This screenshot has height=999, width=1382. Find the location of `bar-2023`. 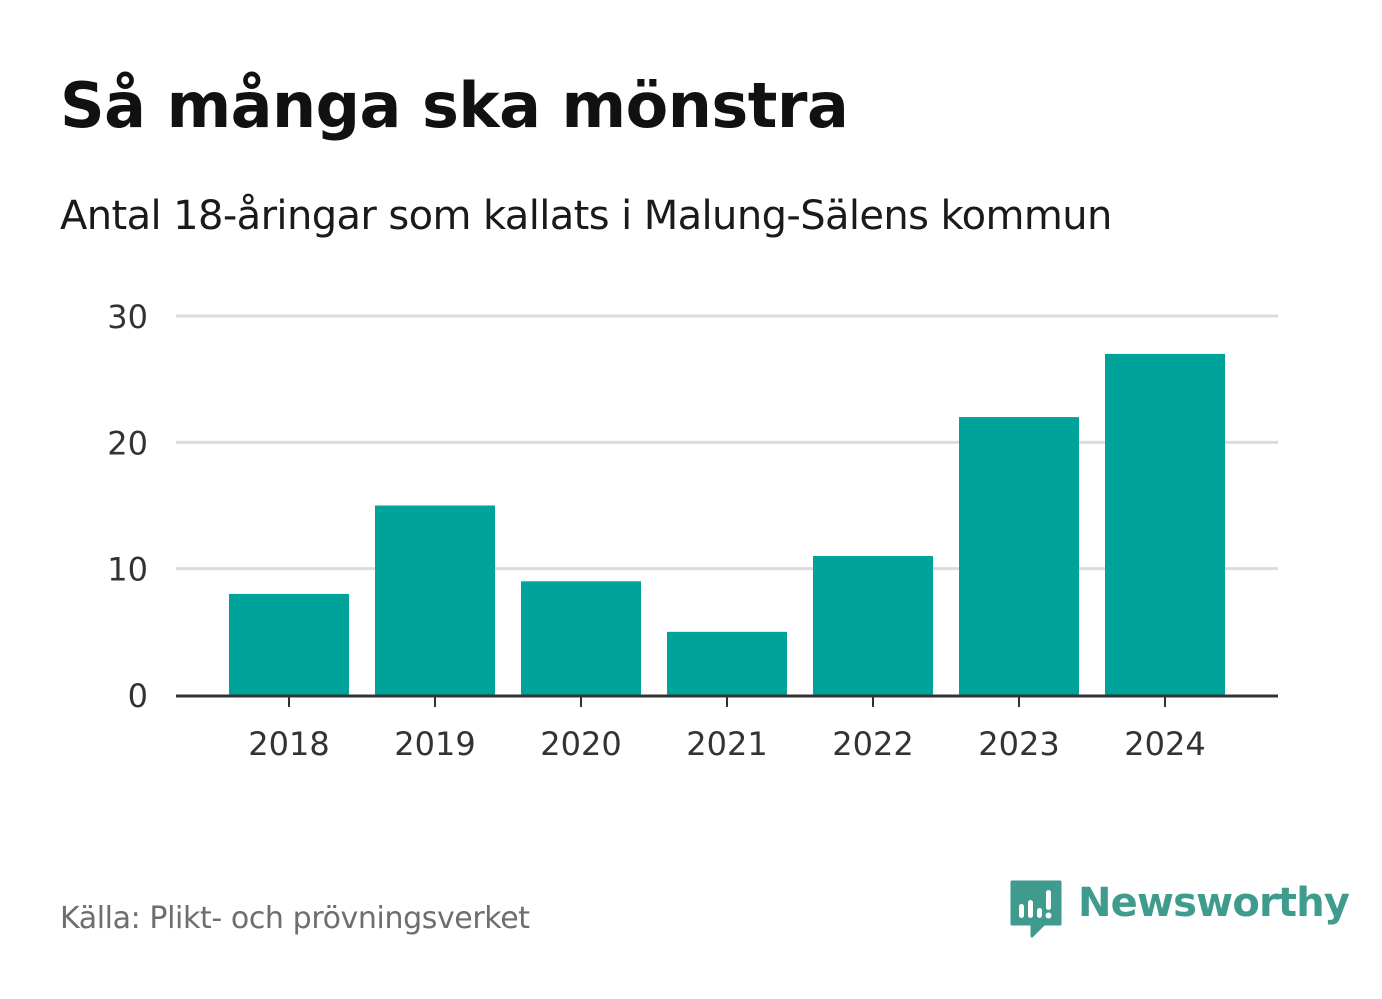

bar-2023 is located at coordinates (1019, 556).